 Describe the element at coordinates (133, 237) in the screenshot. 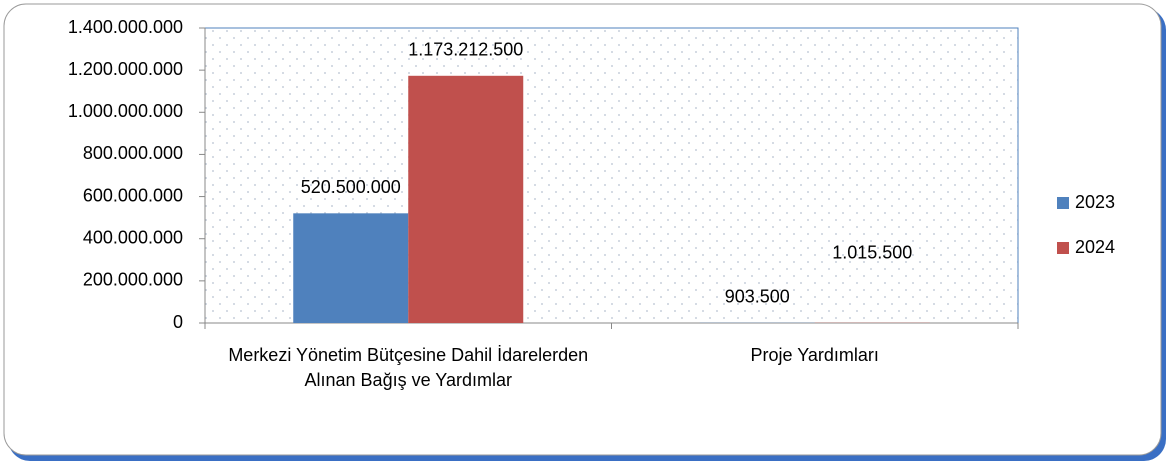

I see `y-tick-label: 400.000.000` at that location.